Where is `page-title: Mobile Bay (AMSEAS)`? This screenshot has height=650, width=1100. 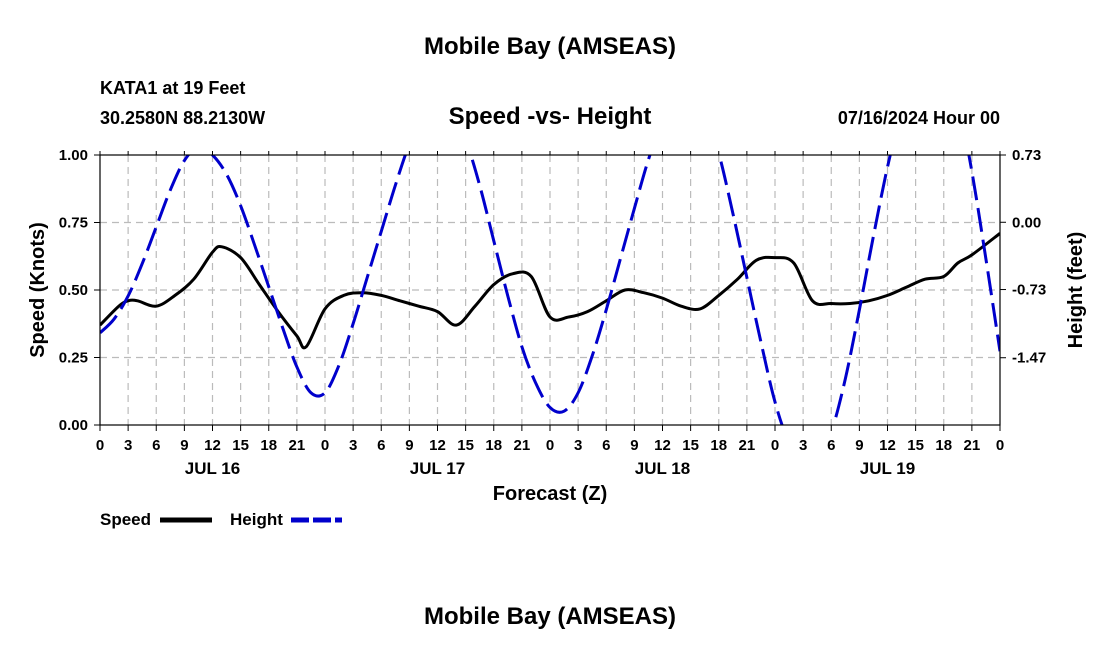 page-title: Mobile Bay (AMSEAS) is located at coordinates (550, 46).